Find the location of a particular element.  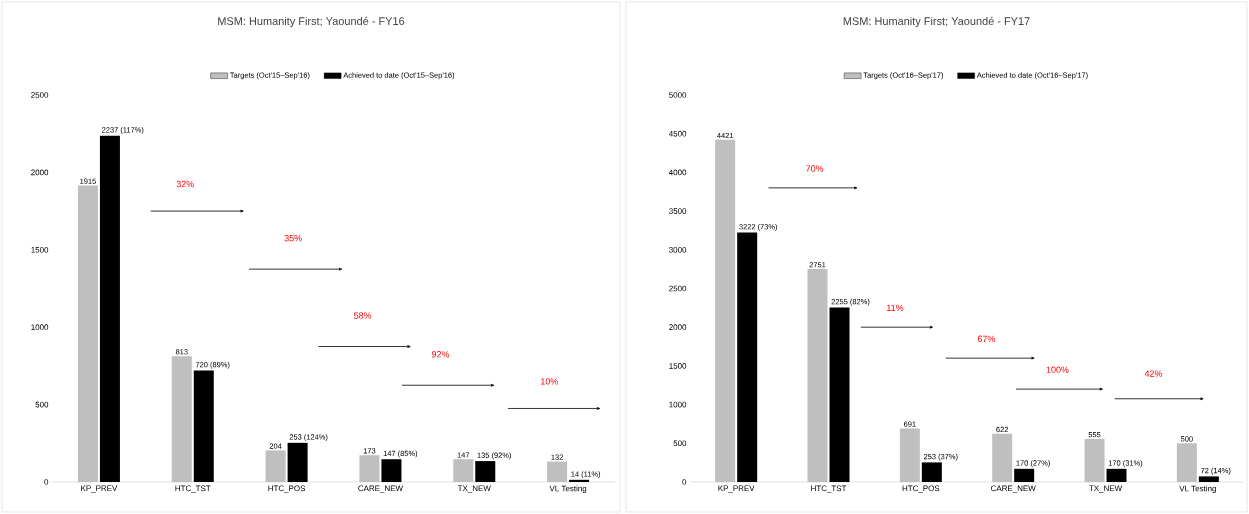

annotation: 100% is located at coordinates (1057, 369).